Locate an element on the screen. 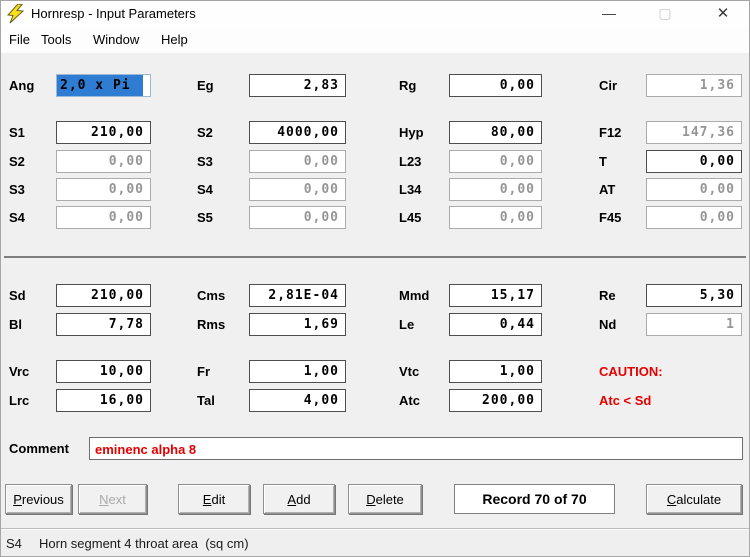 This screenshot has width=750, height=557. status-parameter-code: S4 is located at coordinates (14, 543).